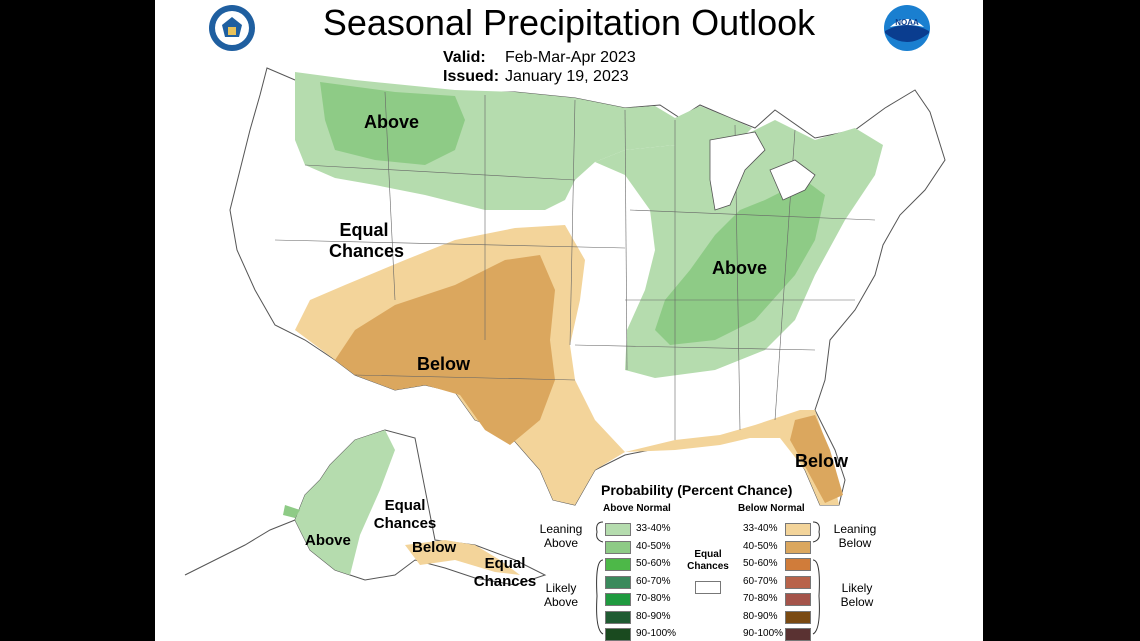  I want to click on label-equal-west: Equal Chances, so click(367, 241).